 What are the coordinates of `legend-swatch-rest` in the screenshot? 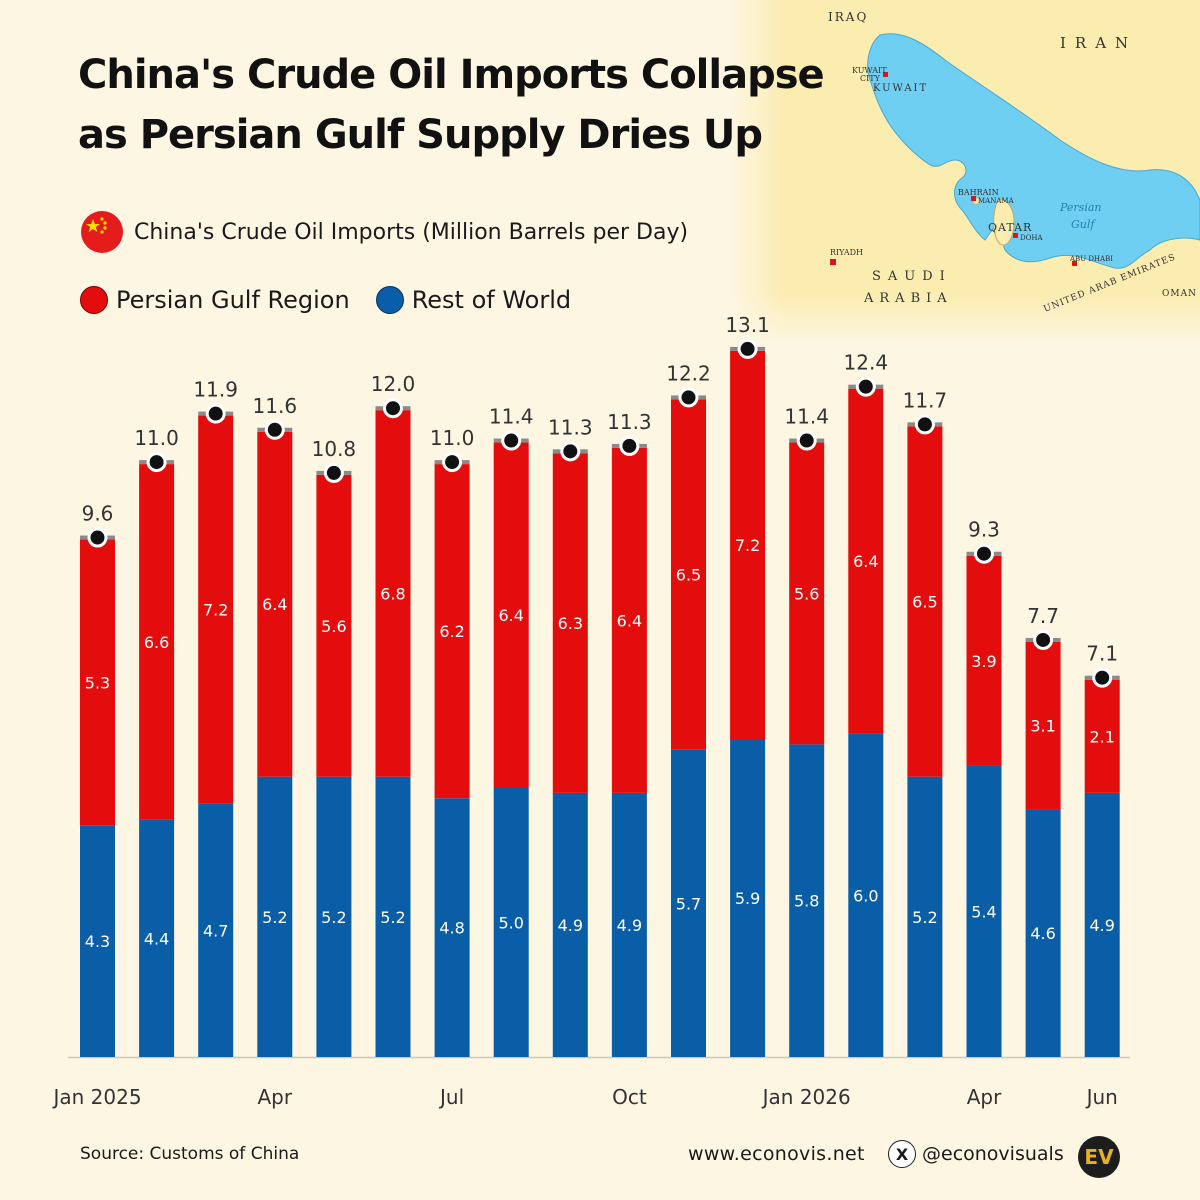 It's located at (389, 300).